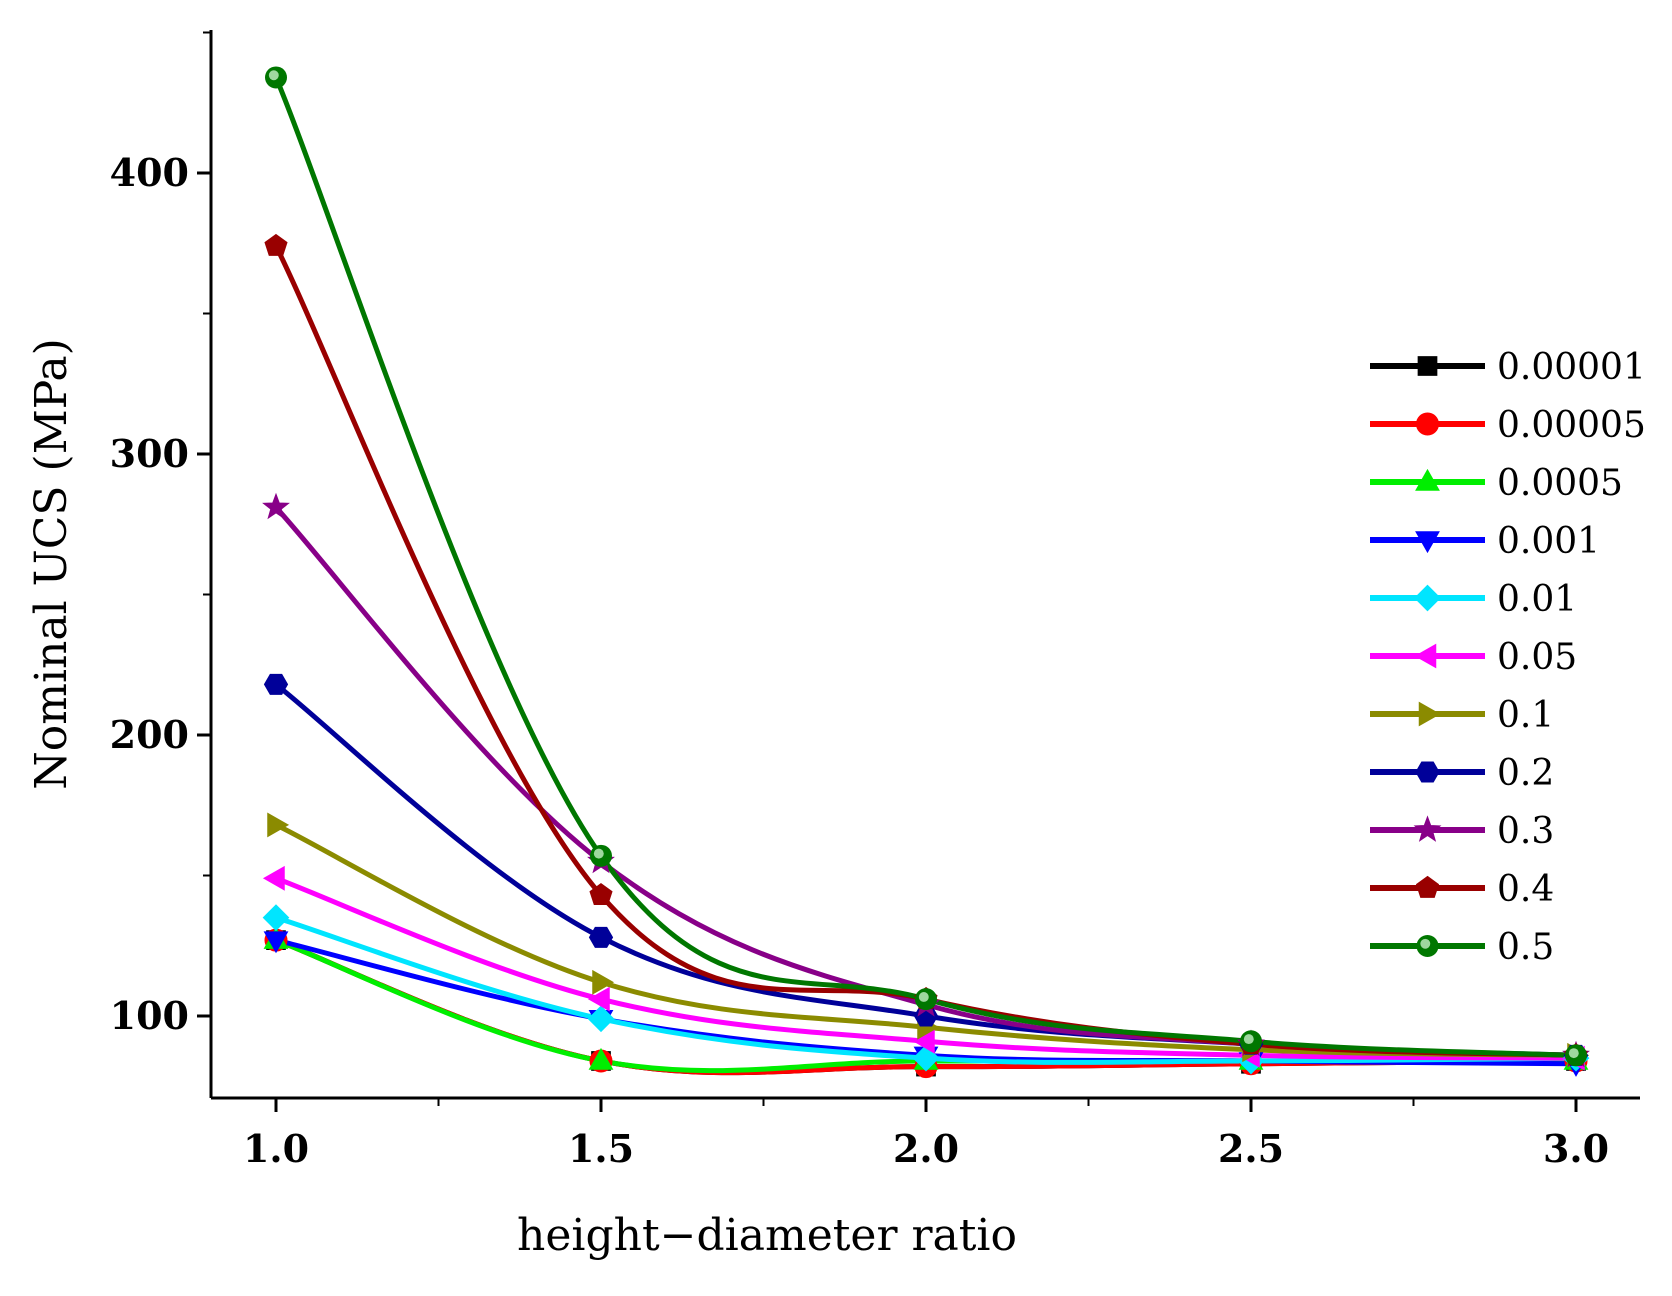  What do you see at coordinates (767, 1235) in the screenshot?
I see `x-axis-title: height−diameter ratio` at bounding box center [767, 1235].